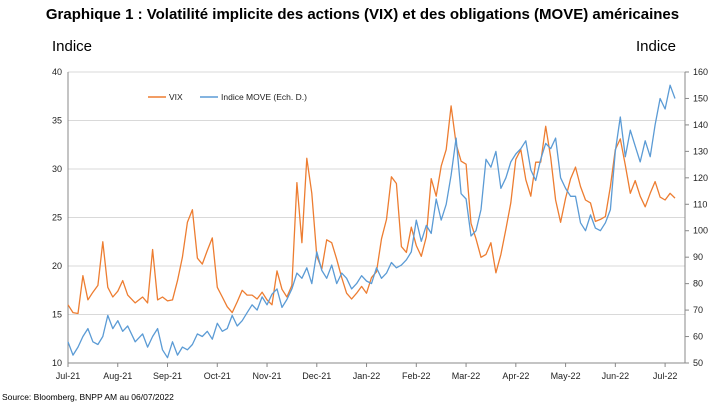 The width and height of the screenshot is (725, 409). What do you see at coordinates (700, 72) in the screenshot?
I see `y-tick-right: 160` at bounding box center [700, 72].